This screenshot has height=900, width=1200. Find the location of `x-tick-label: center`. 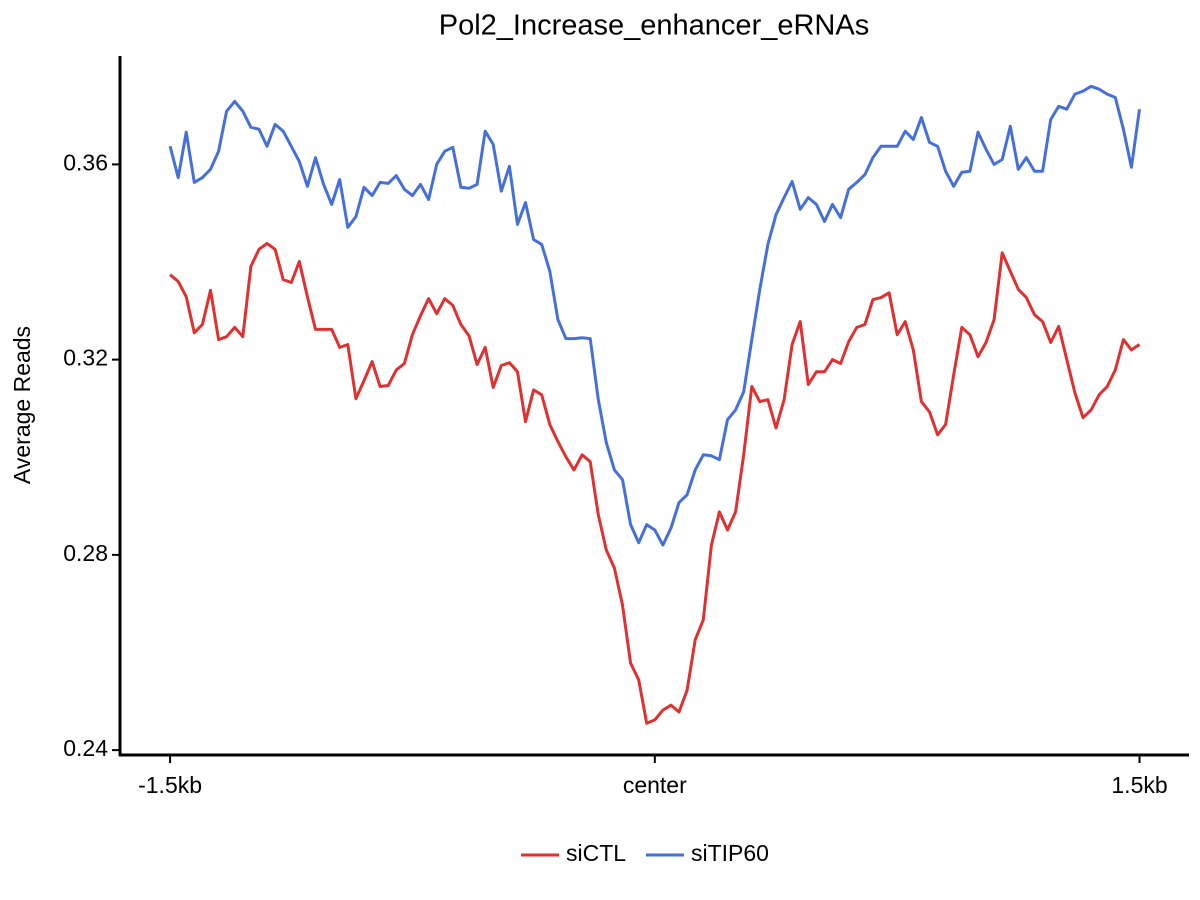

x-tick-label: center is located at coordinates (655, 785).